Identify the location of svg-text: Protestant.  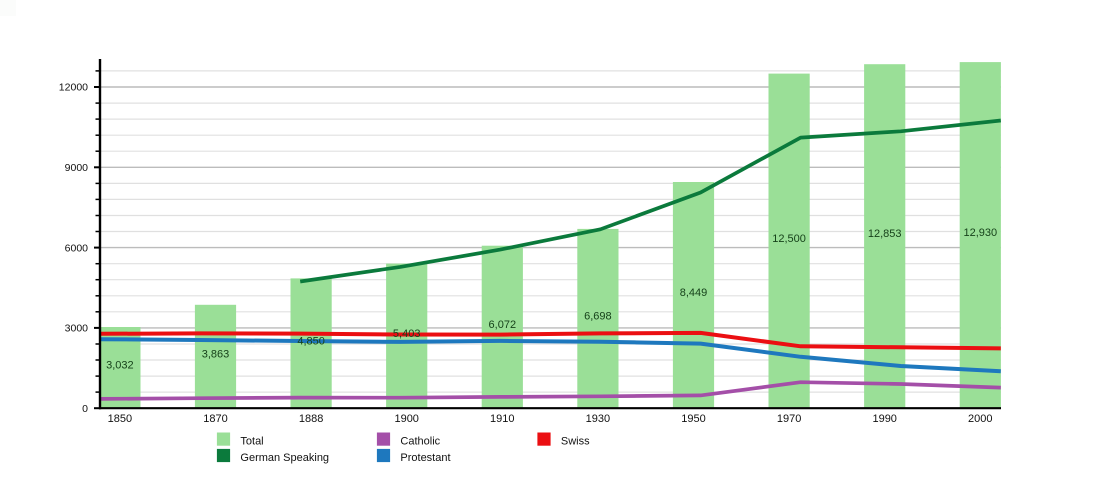
(425, 458).